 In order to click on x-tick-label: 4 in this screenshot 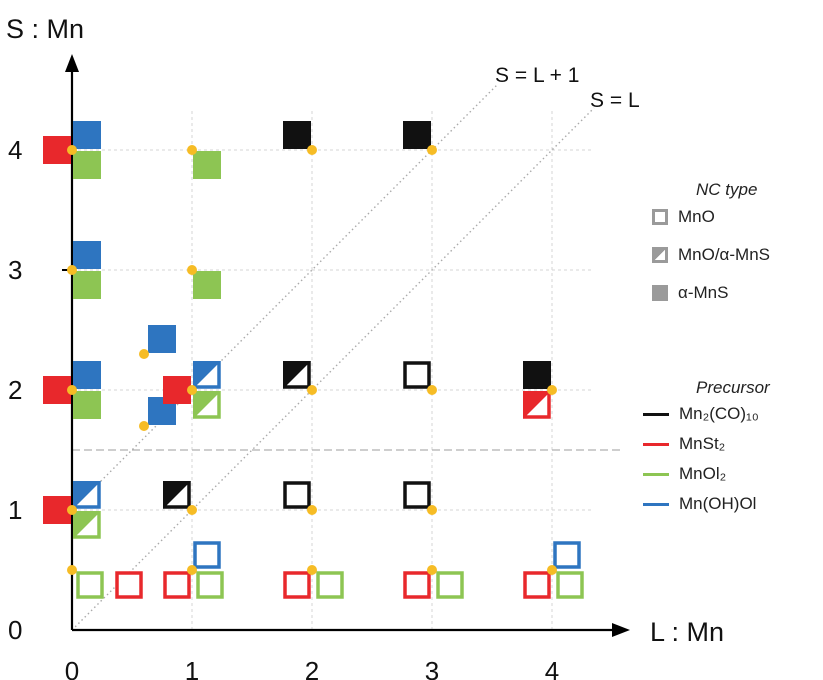, I will do `click(552, 668)`.